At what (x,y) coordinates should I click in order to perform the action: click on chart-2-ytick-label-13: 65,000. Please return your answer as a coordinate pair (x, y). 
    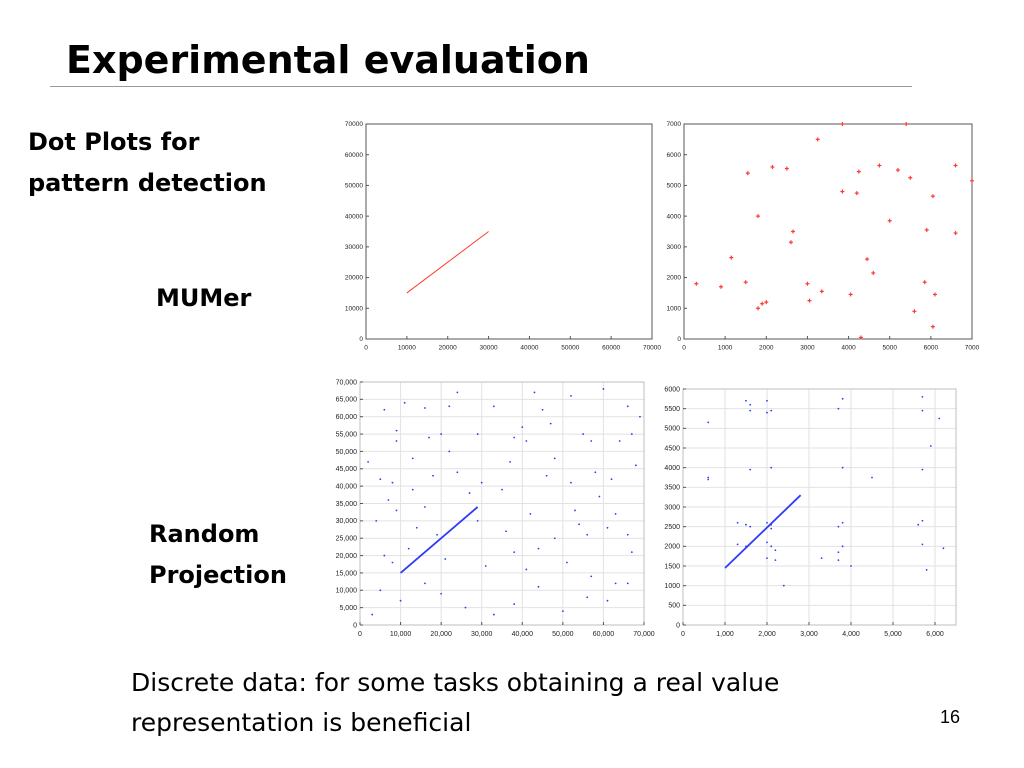
    Looking at the image, I should click on (347, 400).